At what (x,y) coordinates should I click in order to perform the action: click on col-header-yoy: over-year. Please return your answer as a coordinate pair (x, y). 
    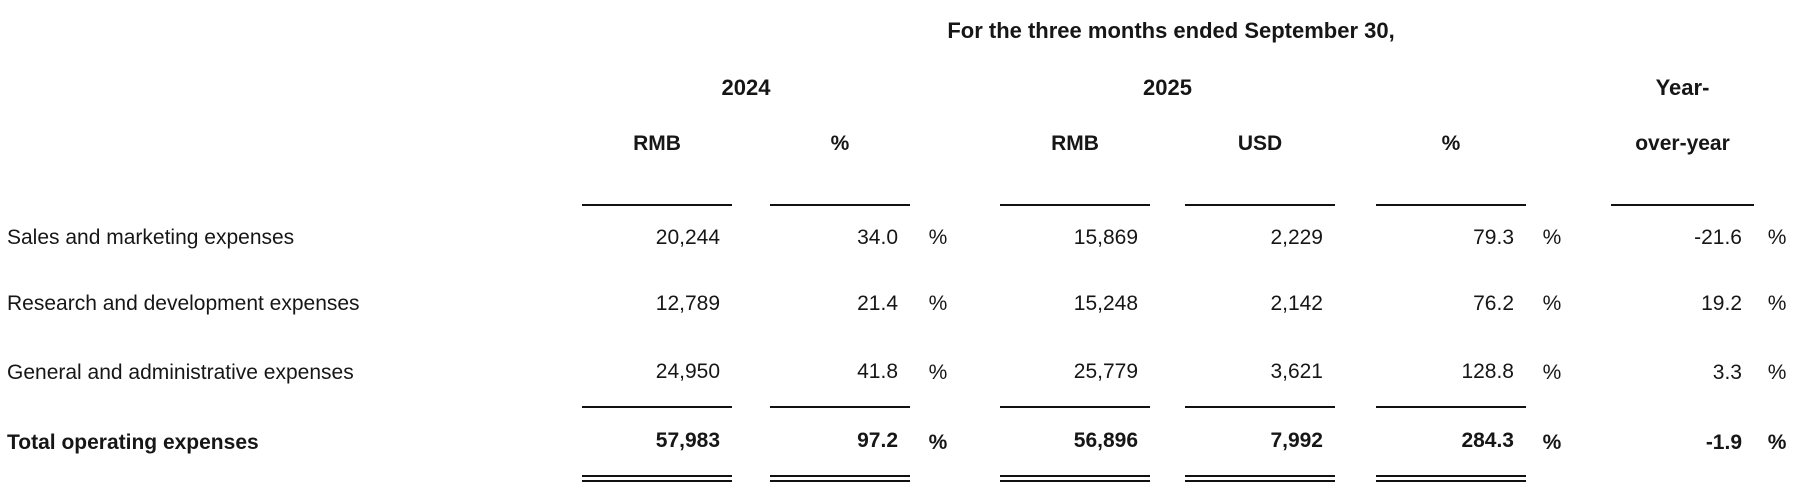
    Looking at the image, I should click on (1682, 162).